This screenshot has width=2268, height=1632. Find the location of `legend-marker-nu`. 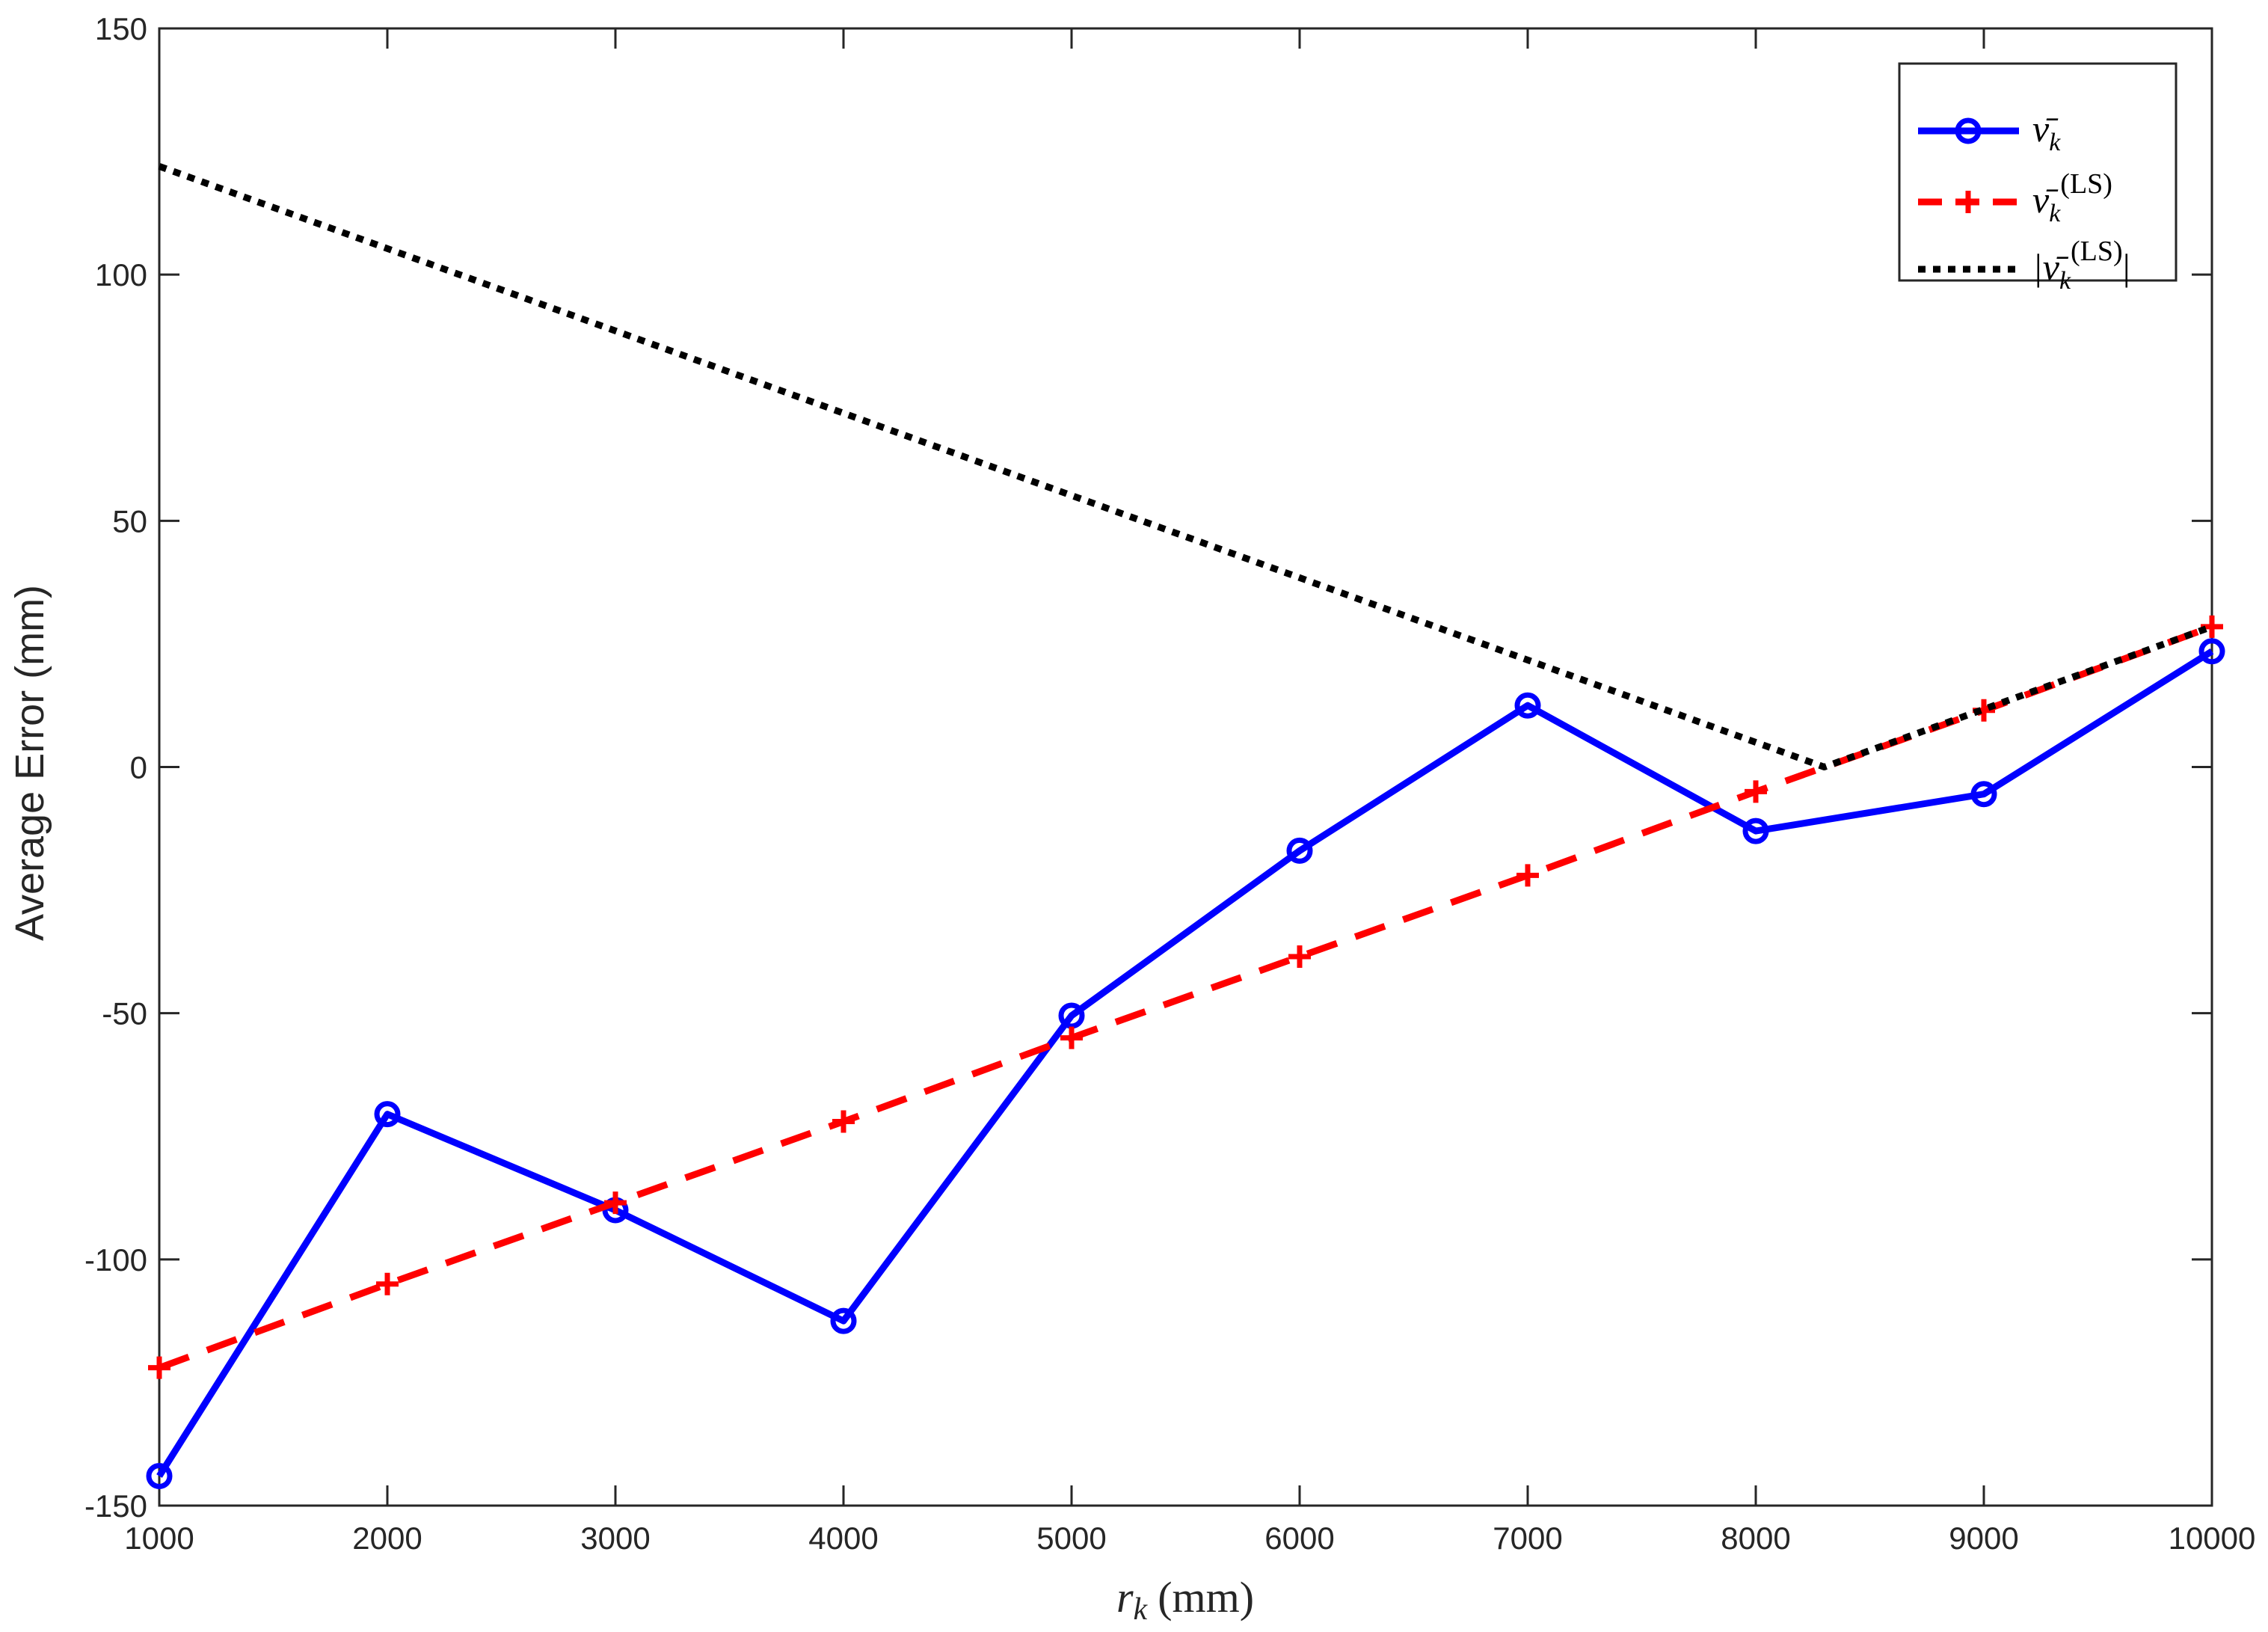

legend-marker-nu is located at coordinates (1968, 130).